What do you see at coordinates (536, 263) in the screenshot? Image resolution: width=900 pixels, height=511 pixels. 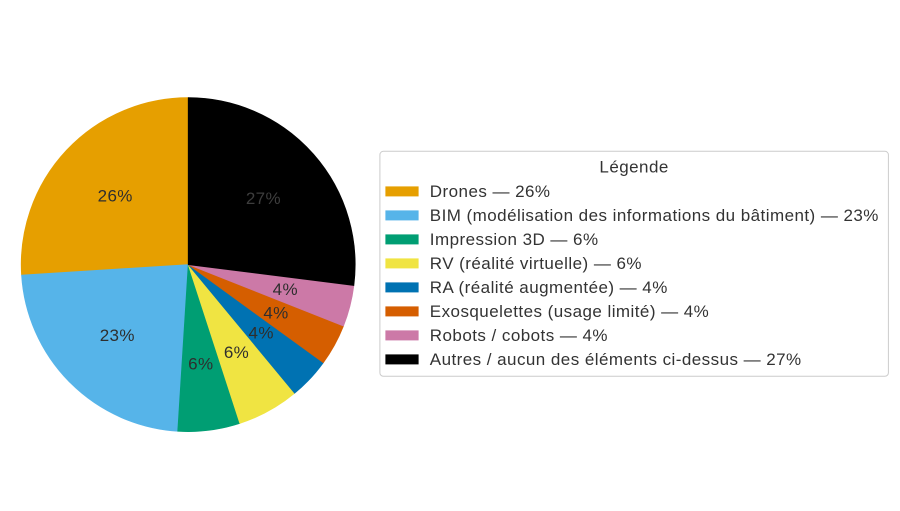 I see `svg-text: RV (réalité virtuelle) — 6%` at bounding box center [536, 263].